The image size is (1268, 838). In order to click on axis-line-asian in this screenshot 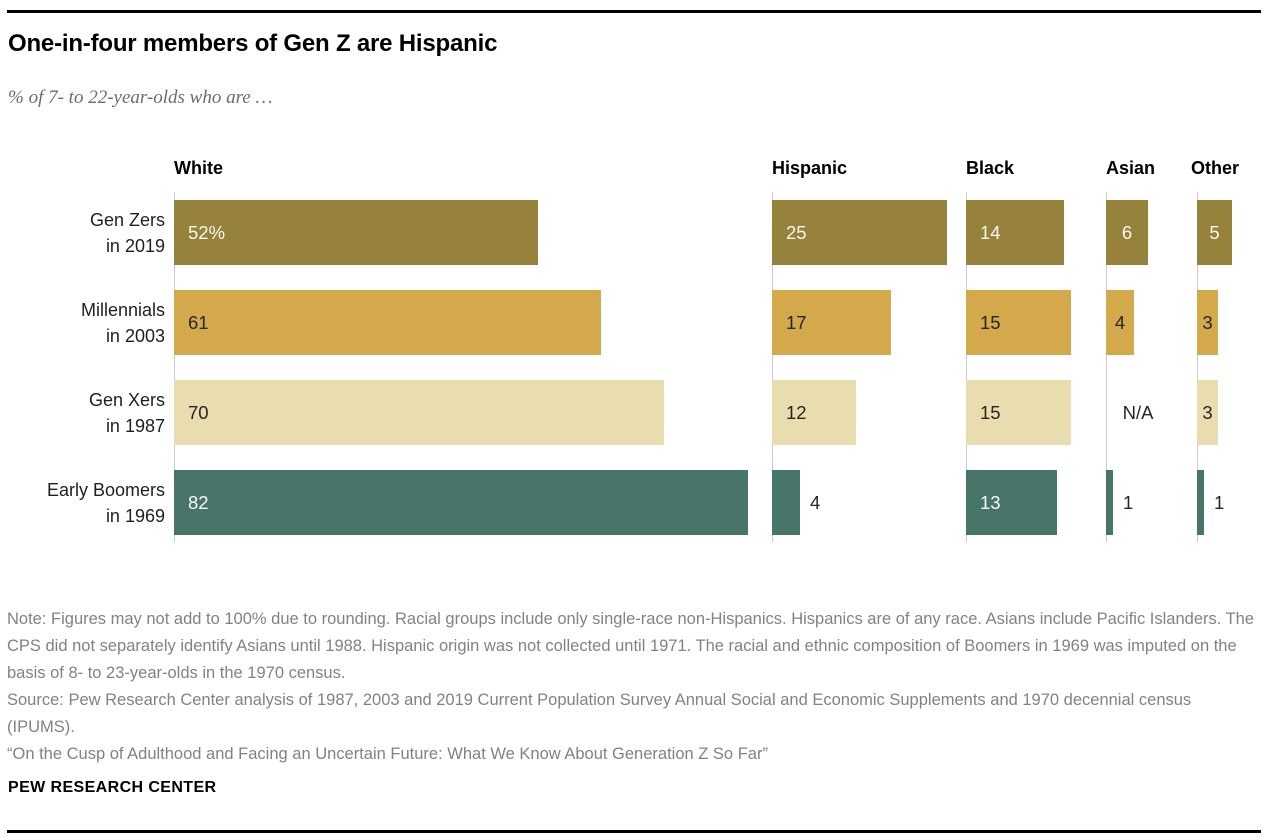, I will do `click(1106, 367)`.